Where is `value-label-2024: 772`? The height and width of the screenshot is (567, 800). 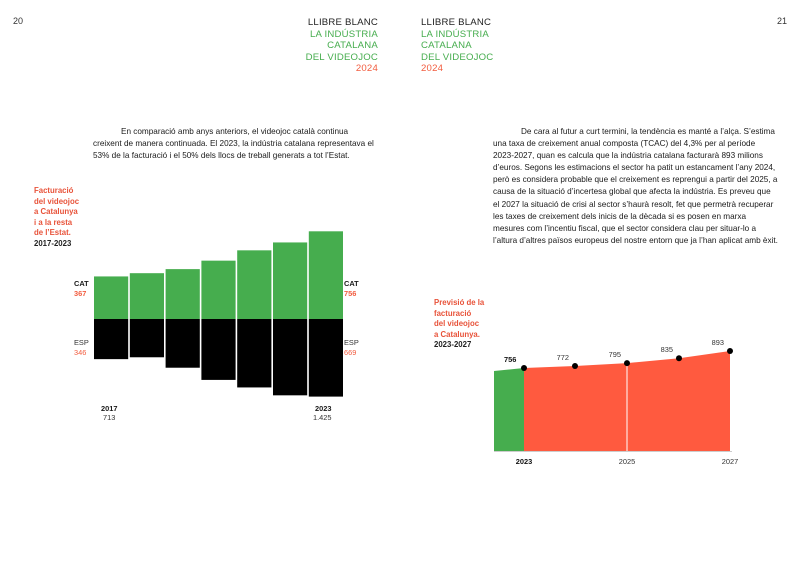 value-label-2024: 772 is located at coordinates (563, 357).